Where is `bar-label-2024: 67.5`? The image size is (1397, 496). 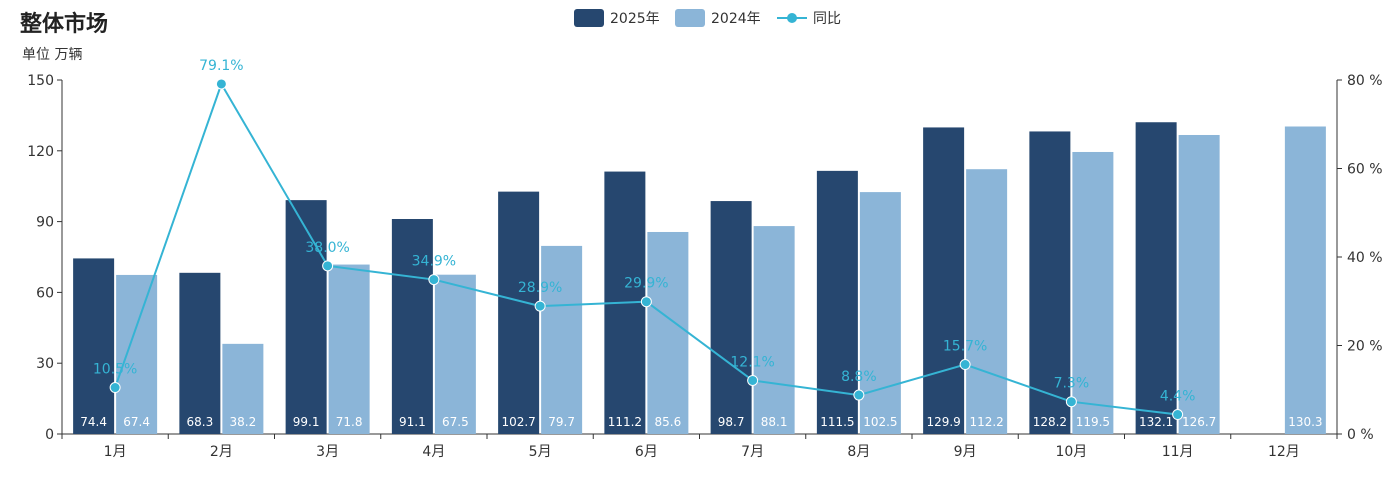
bar-label-2024: 67.5 is located at coordinates (455, 422).